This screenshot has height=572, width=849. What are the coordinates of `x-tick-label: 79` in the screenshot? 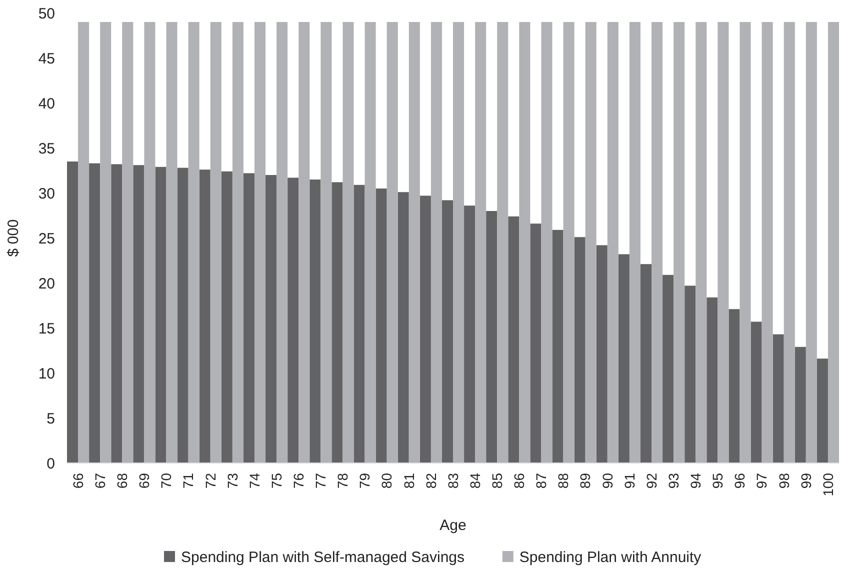 It's located at (364, 480).